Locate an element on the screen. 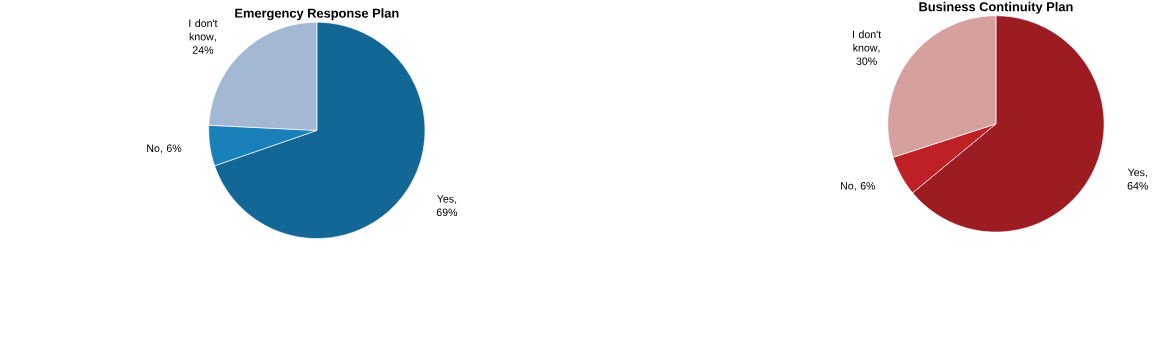 This screenshot has height=338, width=1162. chart-title: Emergency Response Plan is located at coordinates (317, 14).